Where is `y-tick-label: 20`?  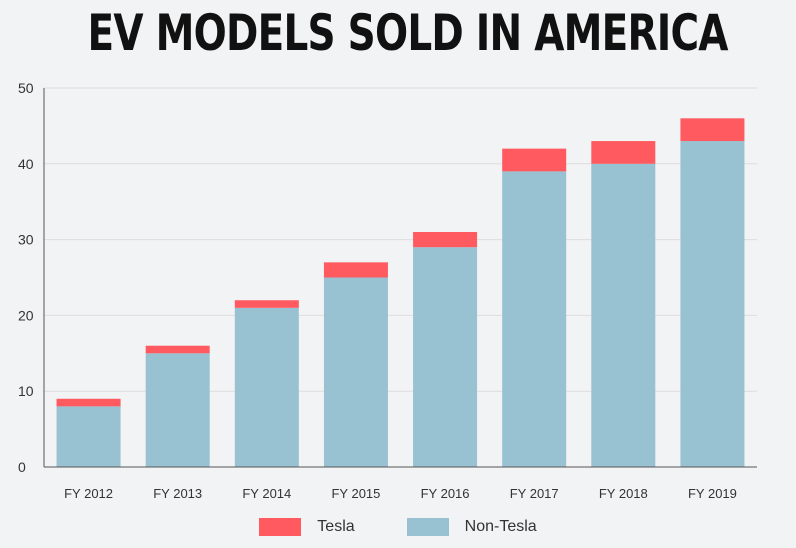 y-tick-label: 20 is located at coordinates (26, 315).